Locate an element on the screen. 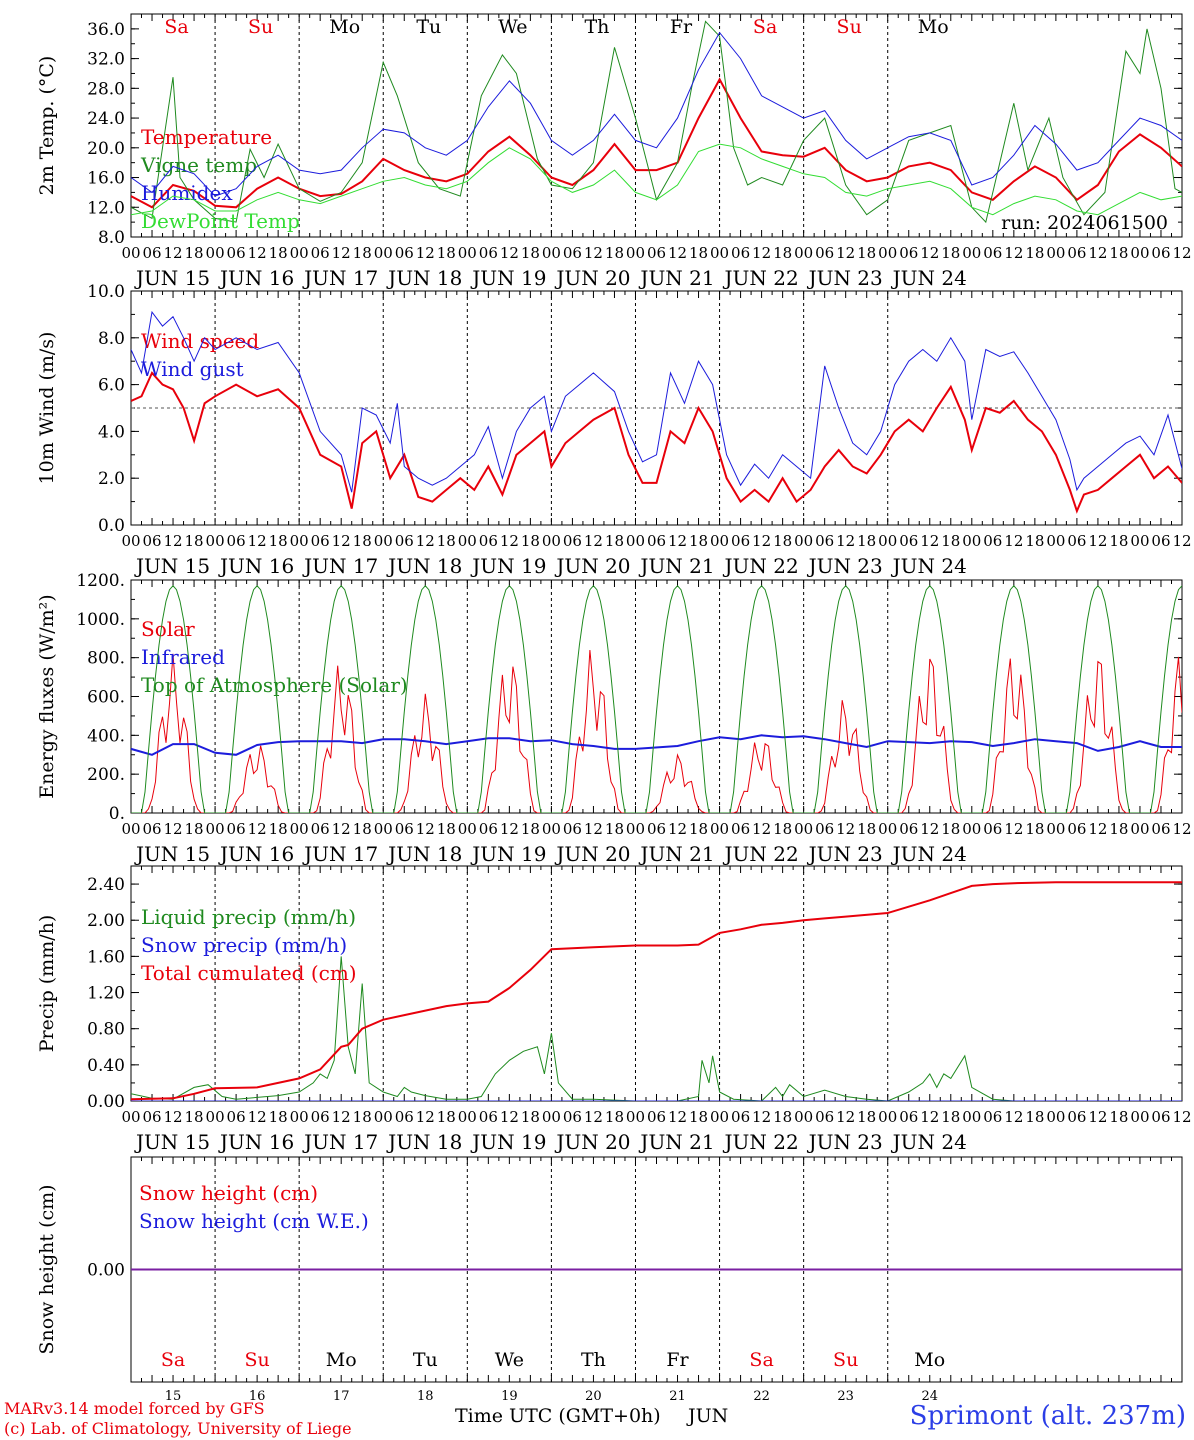 The width and height of the screenshot is (1194, 1440). series-line-vigne-temp is located at coordinates (656, 122).